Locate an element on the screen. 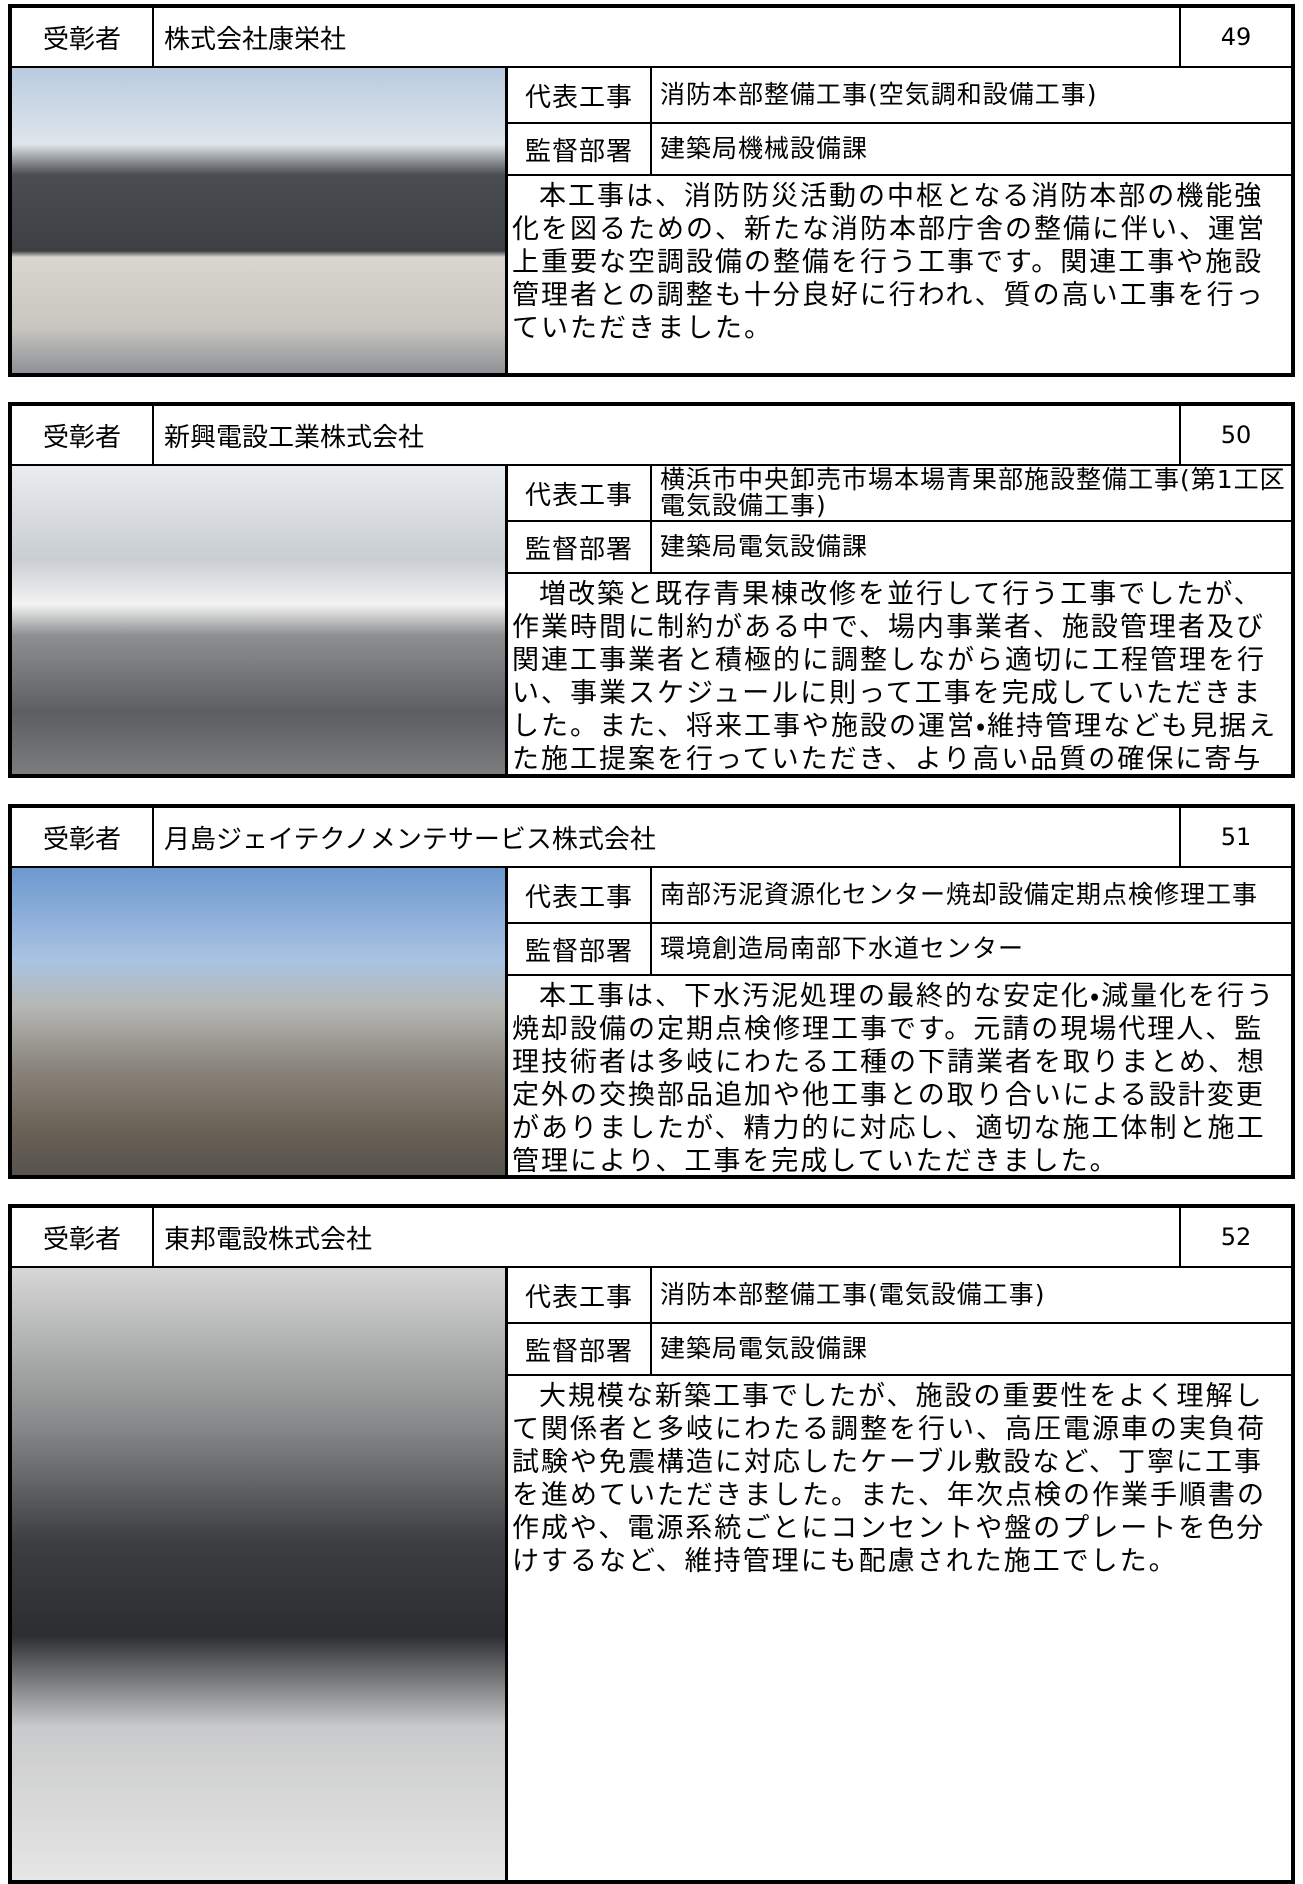 This screenshot has height=1884, width=1303. work-row: 代表工事 消防本部整備工事(電気設備工事) is located at coordinates (899, 1296).